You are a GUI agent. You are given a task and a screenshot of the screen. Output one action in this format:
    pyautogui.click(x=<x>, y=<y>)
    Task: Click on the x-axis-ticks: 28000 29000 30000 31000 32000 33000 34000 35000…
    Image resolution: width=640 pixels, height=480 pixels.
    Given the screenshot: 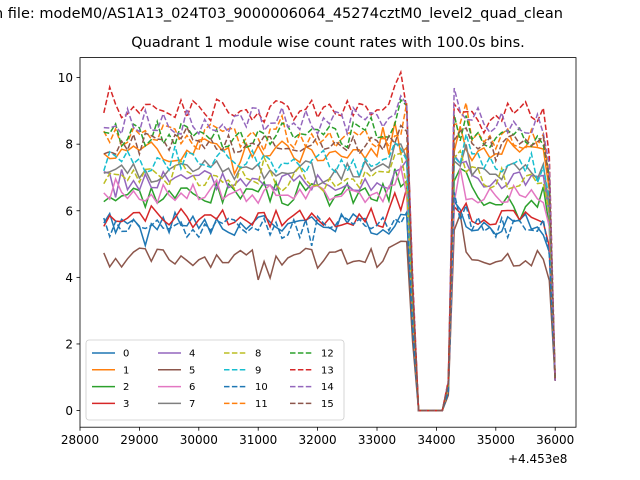 What is the action you would take?
    pyautogui.click(x=317, y=437)
    